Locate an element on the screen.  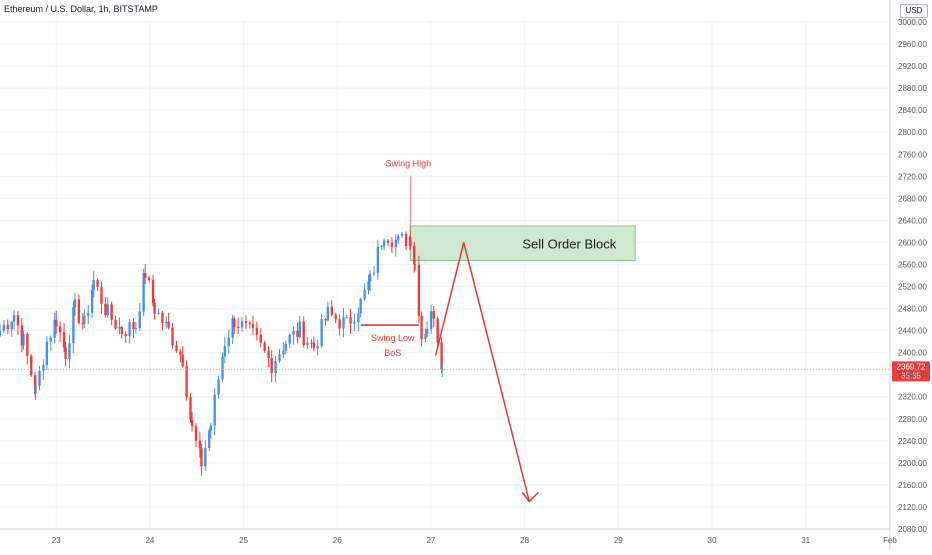
y-tick-label: 2840.00 is located at coordinates (912, 110).